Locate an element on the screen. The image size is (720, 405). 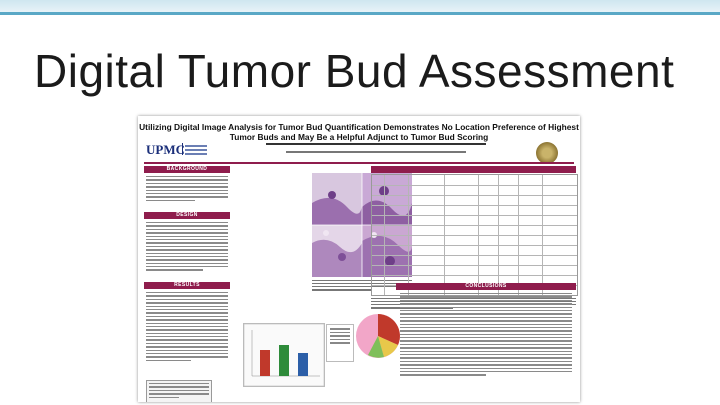
pie-chart is located at coordinates (378, 336).